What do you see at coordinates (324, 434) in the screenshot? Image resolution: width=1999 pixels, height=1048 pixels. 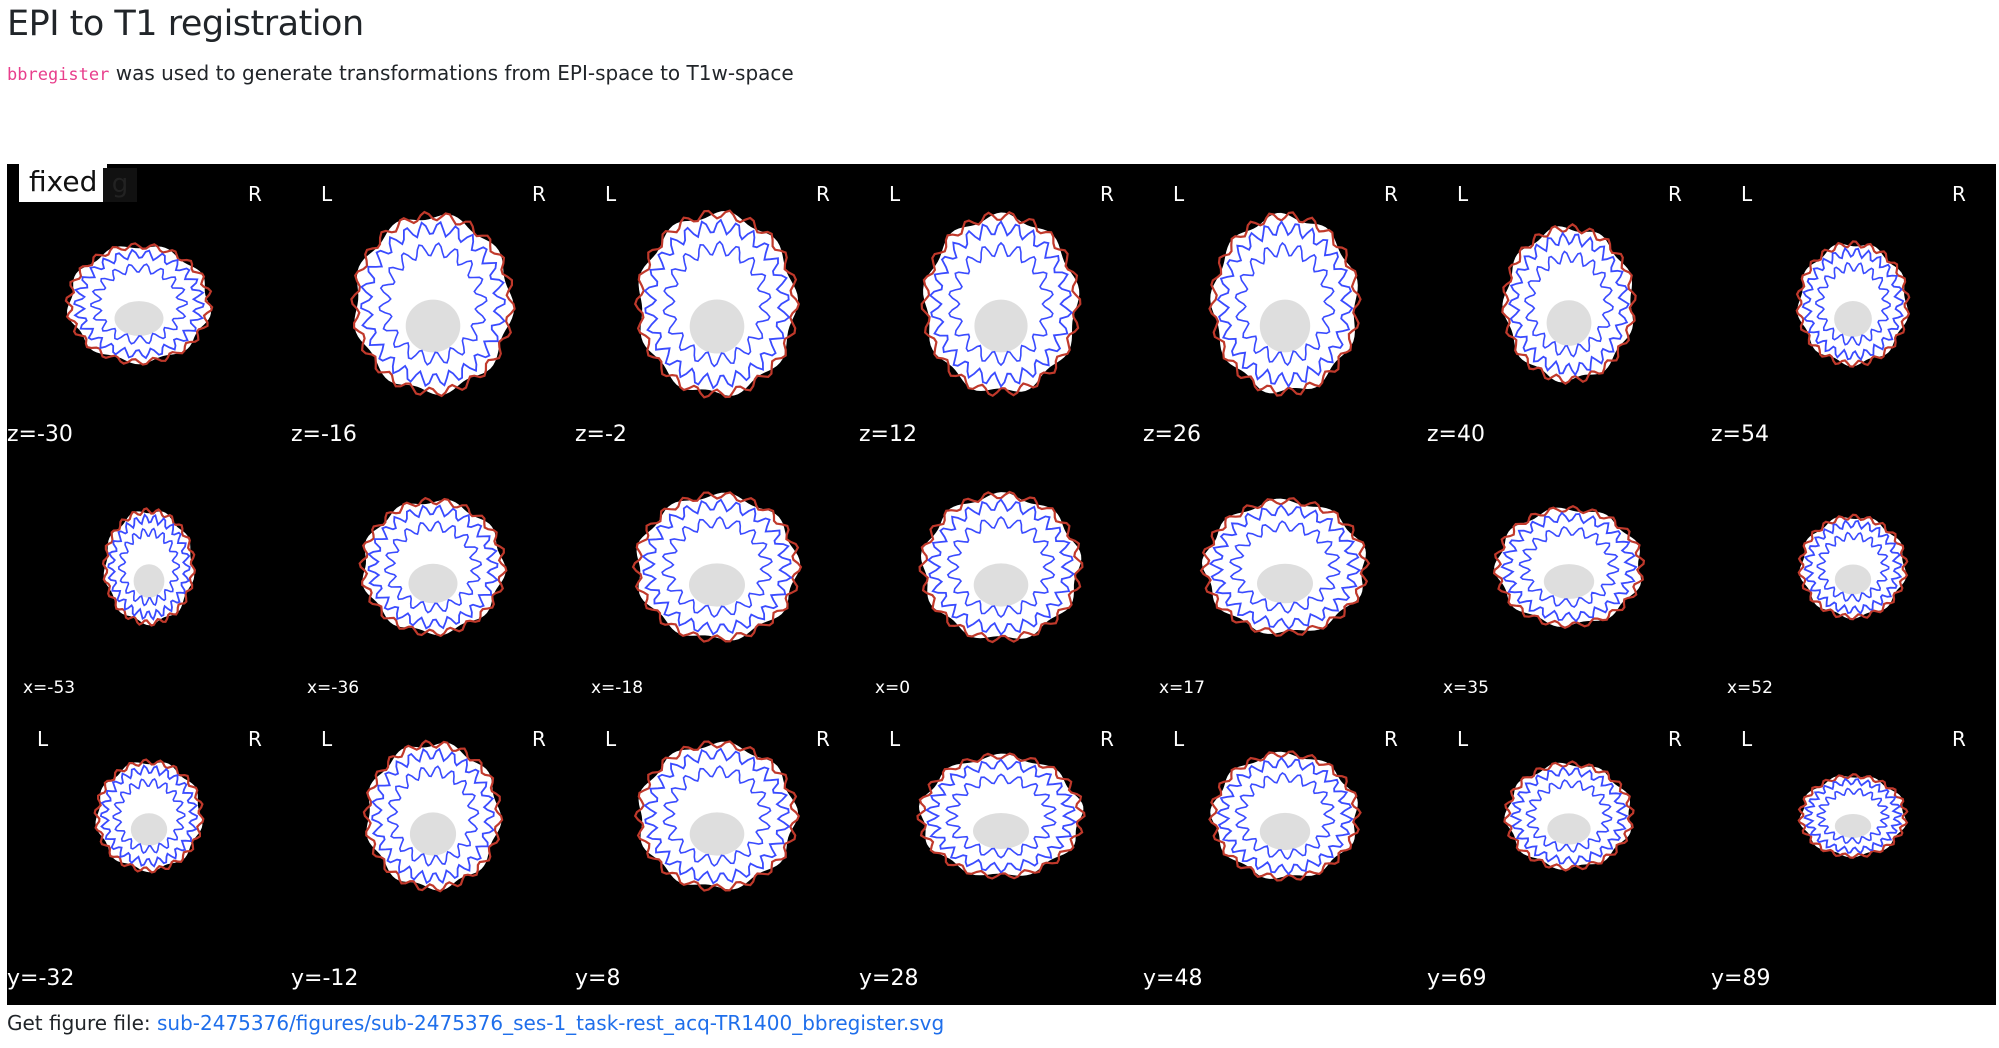 I see `slice-coordinate-label: z=-16` at bounding box center [324, 434].